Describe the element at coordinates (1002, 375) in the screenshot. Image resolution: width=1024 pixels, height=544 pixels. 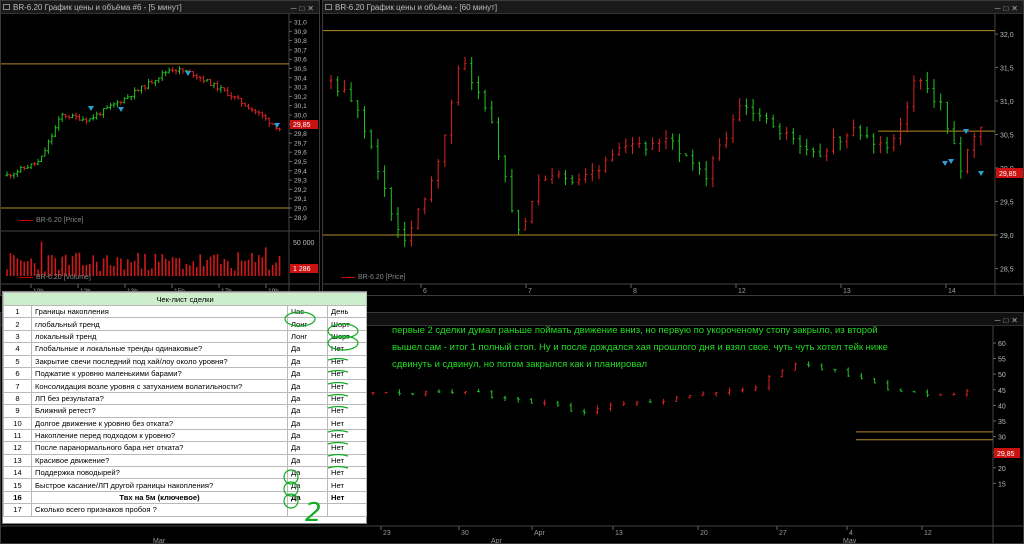
I see `price-axis-label: 50` at that location.